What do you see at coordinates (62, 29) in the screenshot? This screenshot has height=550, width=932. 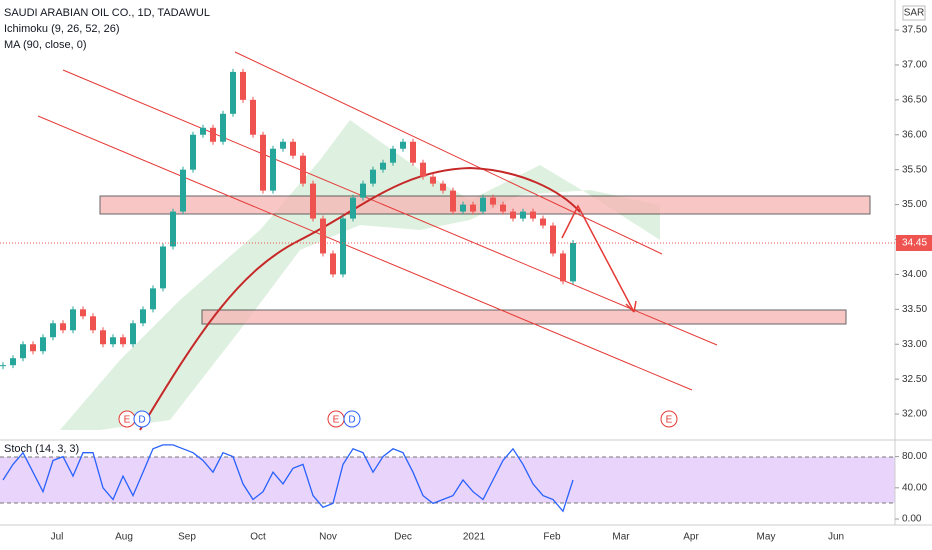 I see `indicator: Ichimoku (9, 26, 52, 26)` at bounding box center [62, 29].